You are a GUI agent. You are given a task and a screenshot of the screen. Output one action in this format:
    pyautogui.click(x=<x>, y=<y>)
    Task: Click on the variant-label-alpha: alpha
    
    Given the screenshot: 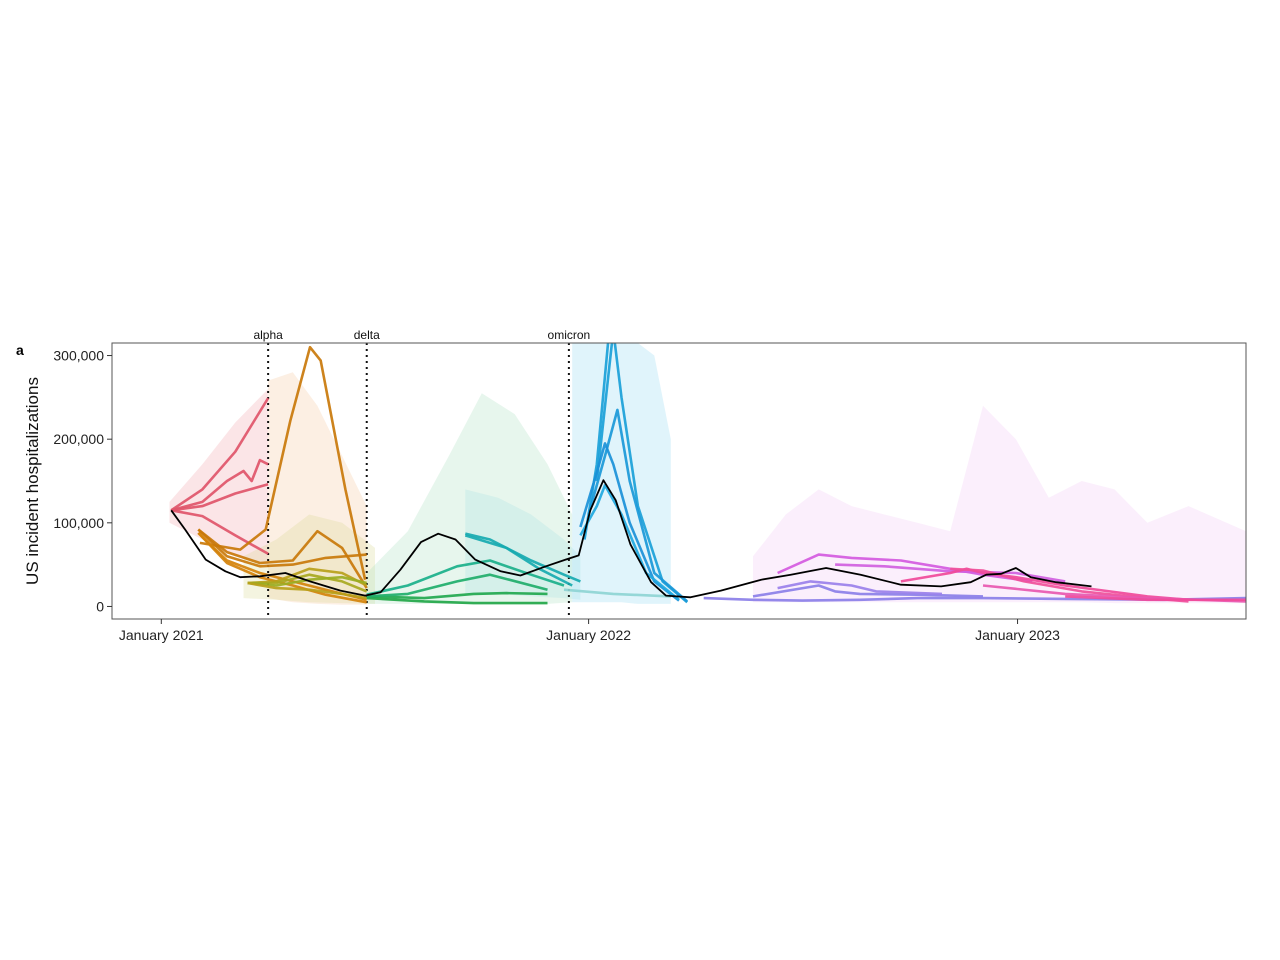 What is the action you would take?
    pyautogui.click(x=268, y=335)
    